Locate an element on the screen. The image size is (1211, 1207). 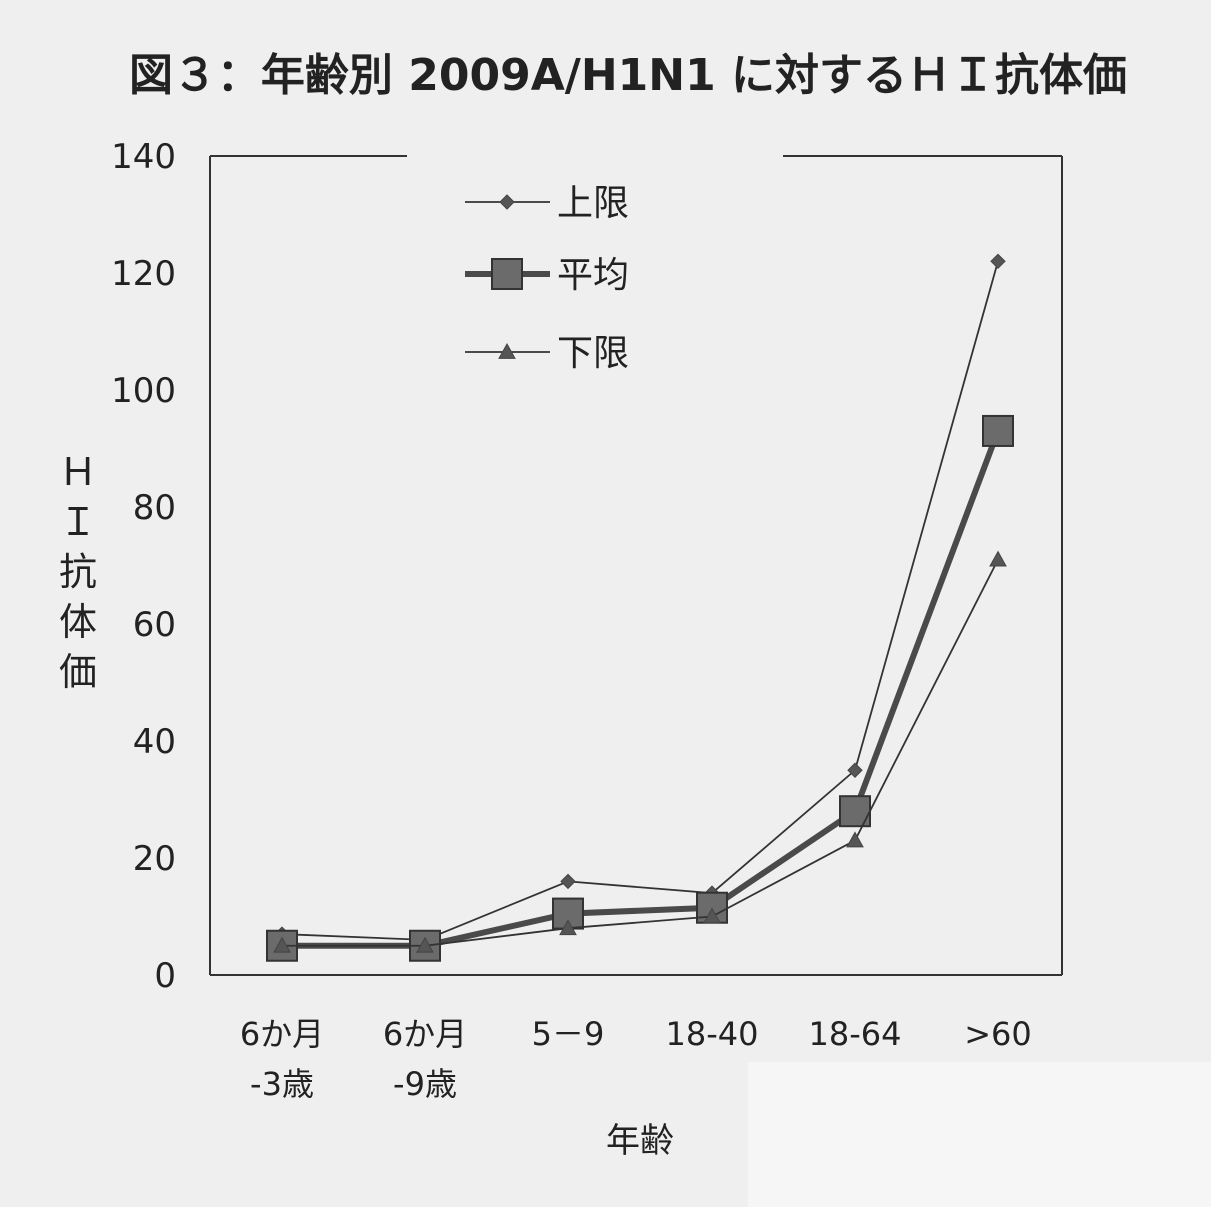
x-tick-label-line: -9歳 is located at coordinates (425, 1084).